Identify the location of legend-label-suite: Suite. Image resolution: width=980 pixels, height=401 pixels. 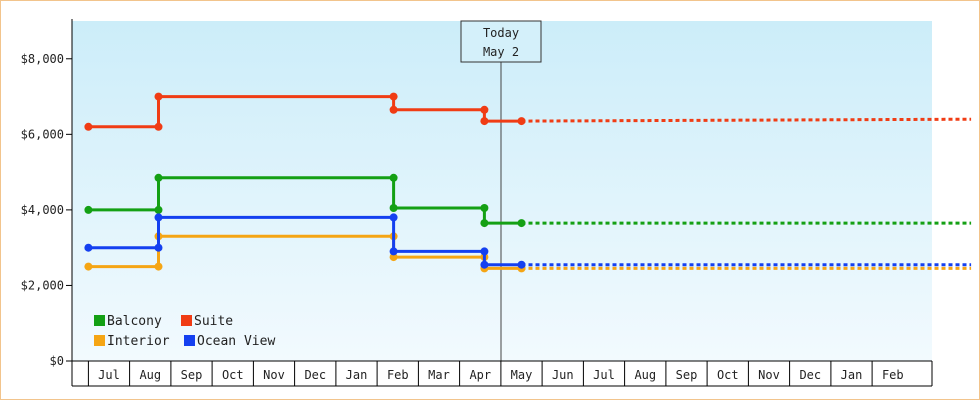
(213, 321).